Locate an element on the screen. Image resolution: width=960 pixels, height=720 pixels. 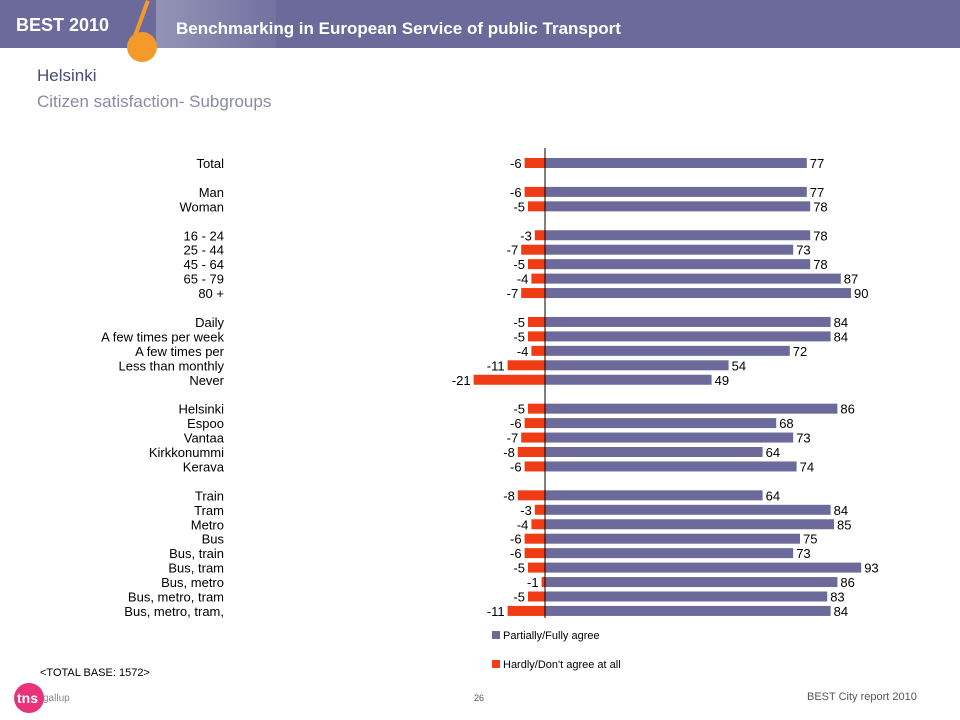
category-label: Bus, metro is located at coordinates (192, 582).